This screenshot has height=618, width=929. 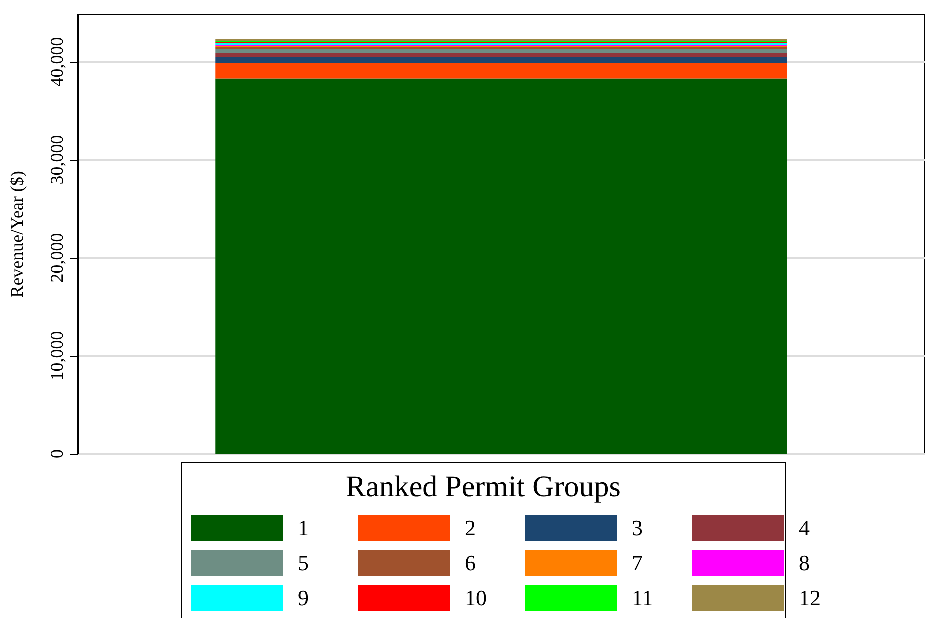 I want to click on legend-label: 8, so click(x=804, y=563).